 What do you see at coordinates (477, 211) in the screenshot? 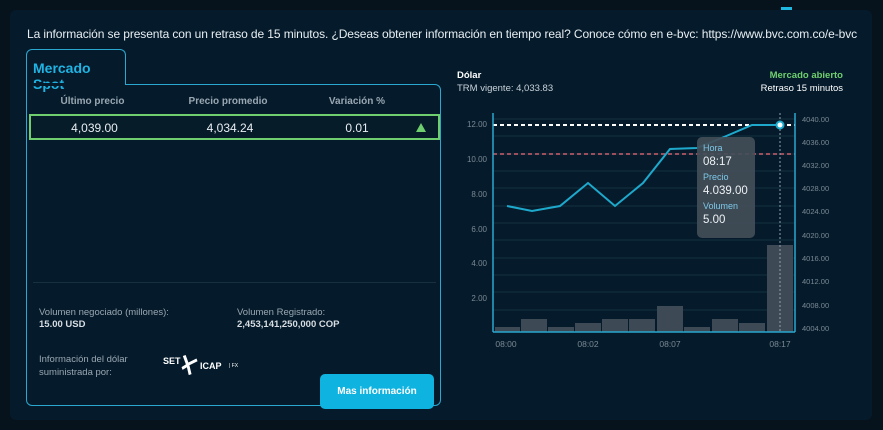
I see `left-axis-labels: 2.00 4.00 6.00 8.00 10.00 12.00` at bounding box center [477, 211].